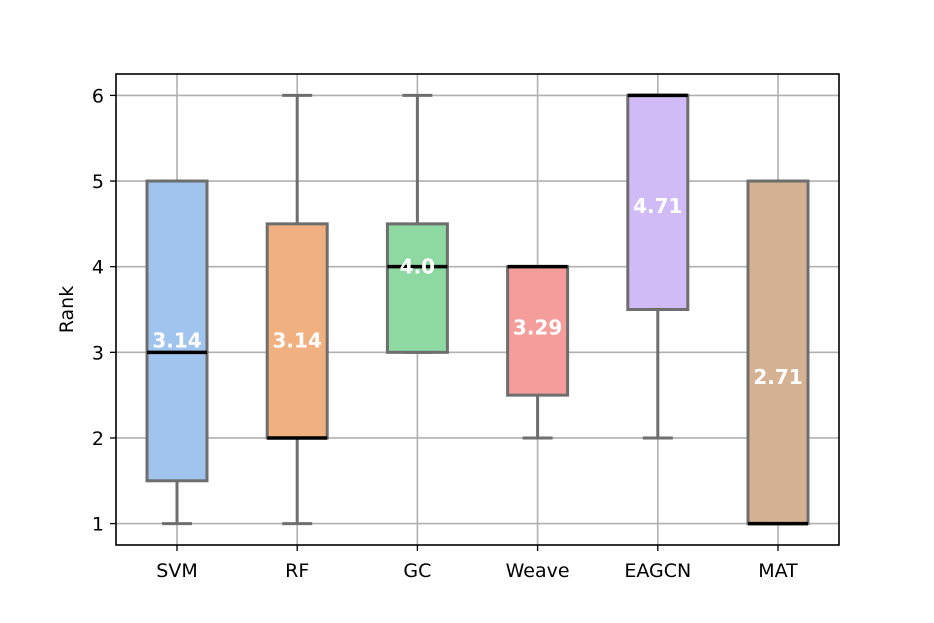 This screenshot has height=623, width=934. What do you see at coordinates (657, 206) in the screenshot?
I see `mean-label-eagcn: 4.71` at bounding box center [657, 206].